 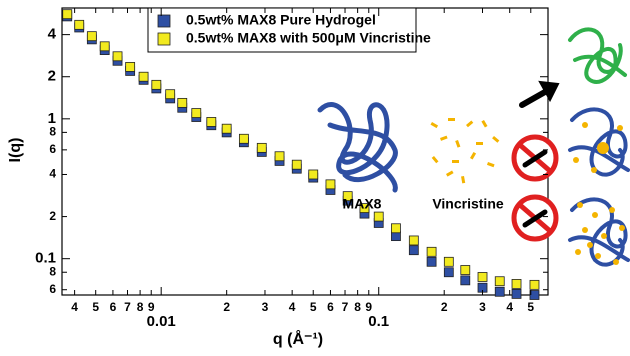 I want to click on legend-label: 0.5wt% MAX8 Pure Hydrogel, so click(x=281, y=20).